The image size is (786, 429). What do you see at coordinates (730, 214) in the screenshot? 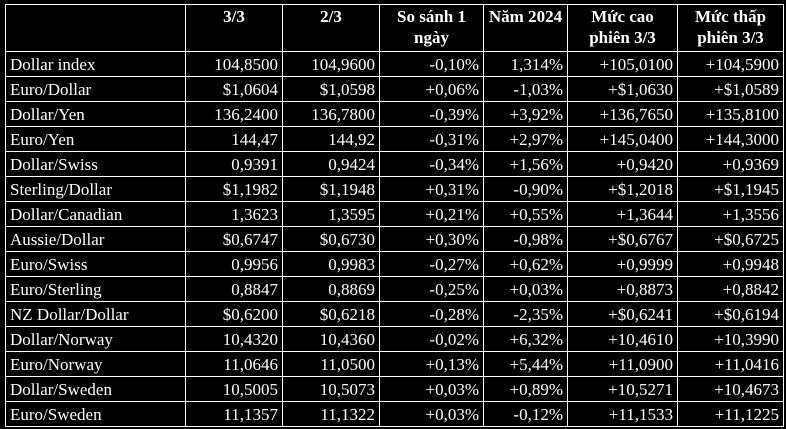
I see `session-low-cell: +1,3556` at bounding box center [730, 214].